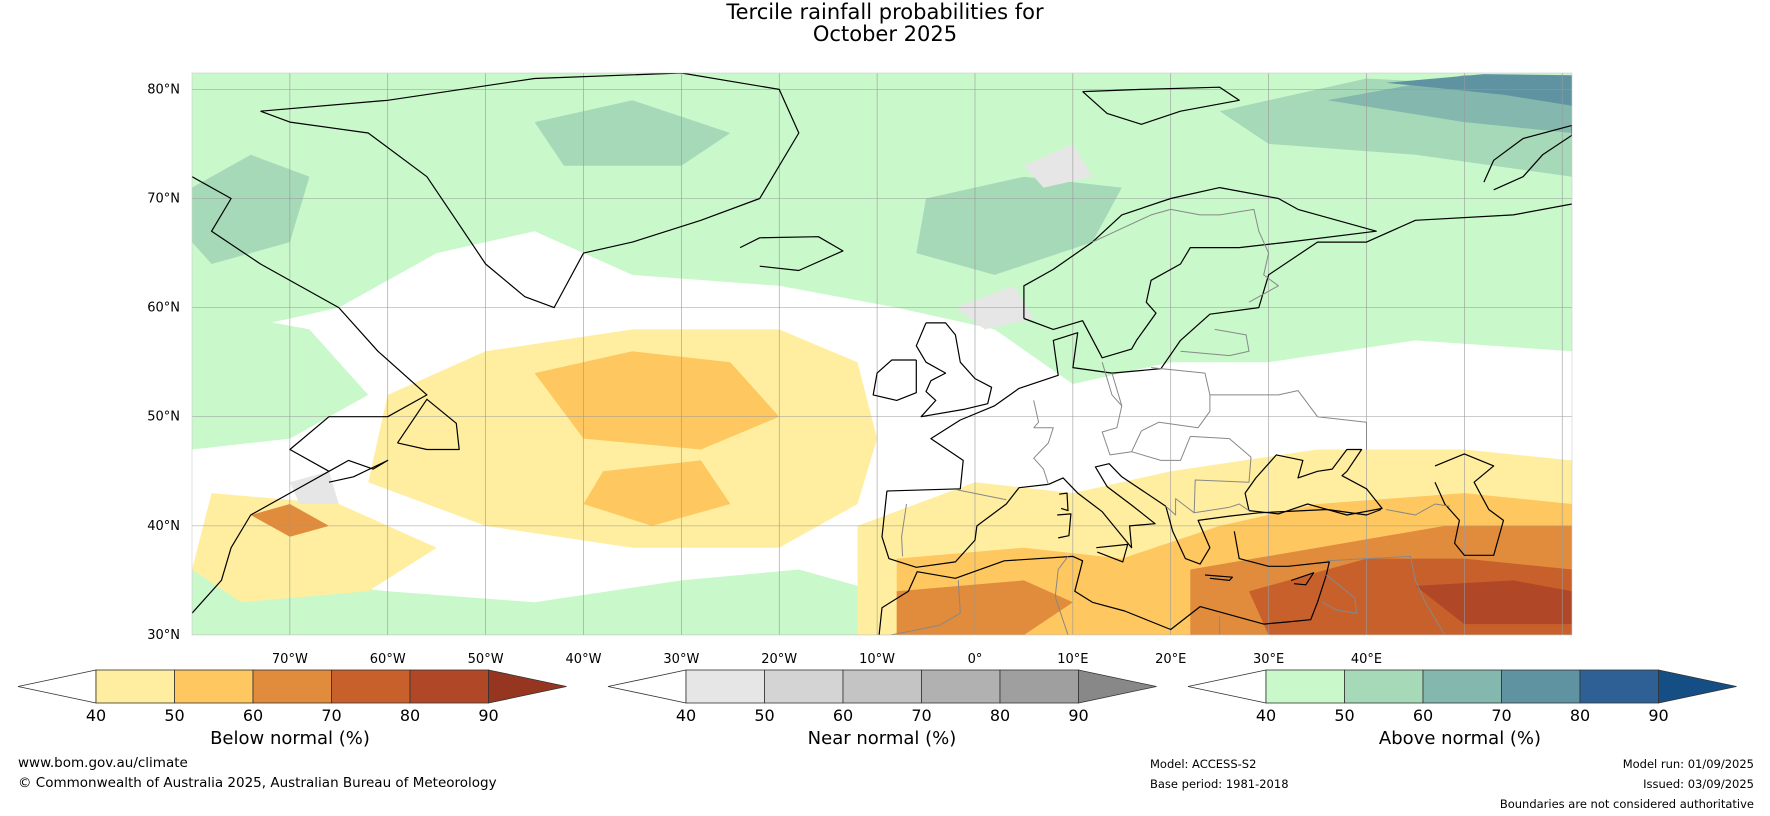 The height and width of the screenshot is (816, 1770). What do you see at coordinates (1104, 583) in the screenshot?
I see `north-africa-coast` at bounding box center [1104, 583].